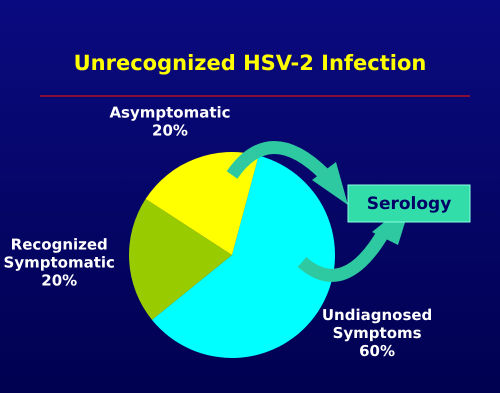  Describe the element at coordinates (59, 253) in the screenshot. I see `slice-label: Recognized Symptomatic` at that location.